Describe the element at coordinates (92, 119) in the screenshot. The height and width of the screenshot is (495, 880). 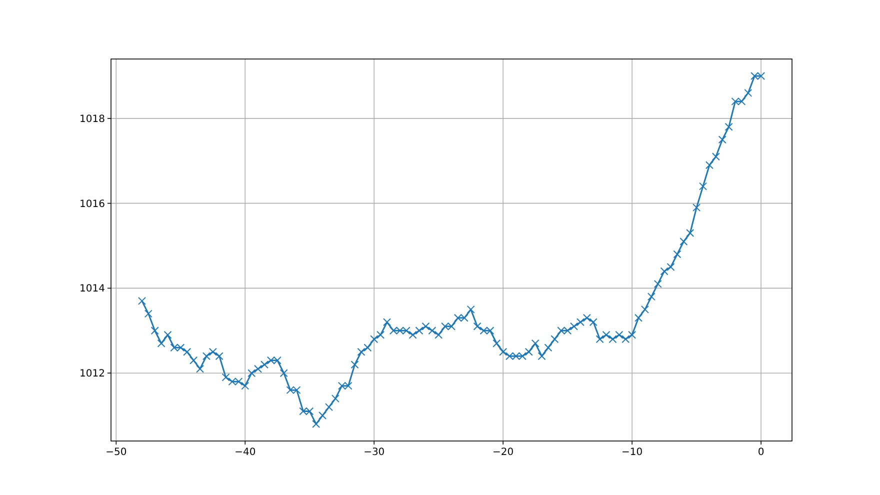
I see `y-tick-label: 1018` at that location.